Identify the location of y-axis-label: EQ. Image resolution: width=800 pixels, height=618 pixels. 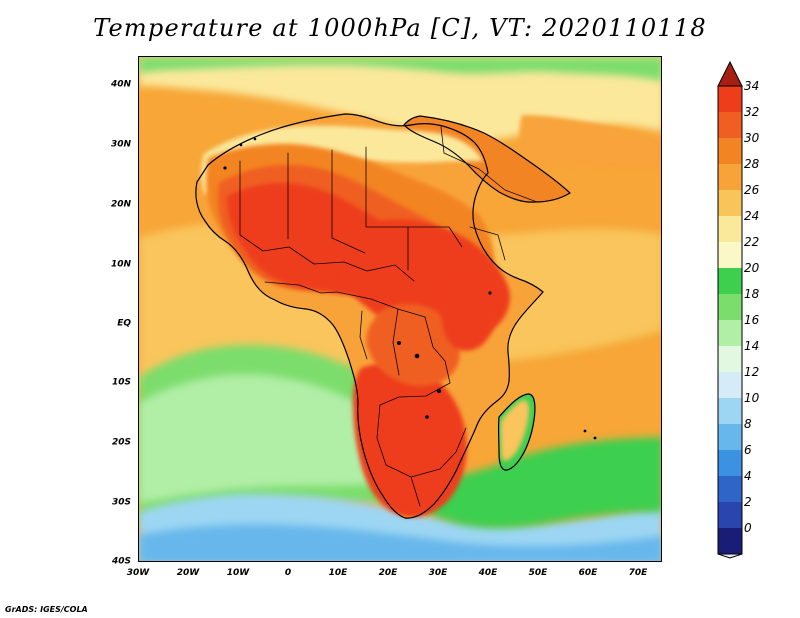
(124, 323).